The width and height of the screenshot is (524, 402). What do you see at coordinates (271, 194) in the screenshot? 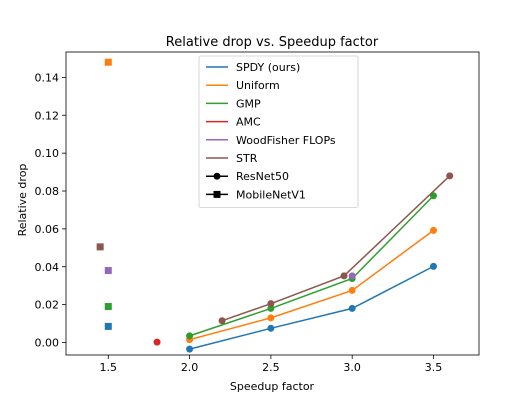
I see `legend-label: MobileNetV1` at bounding box center [271, 194].